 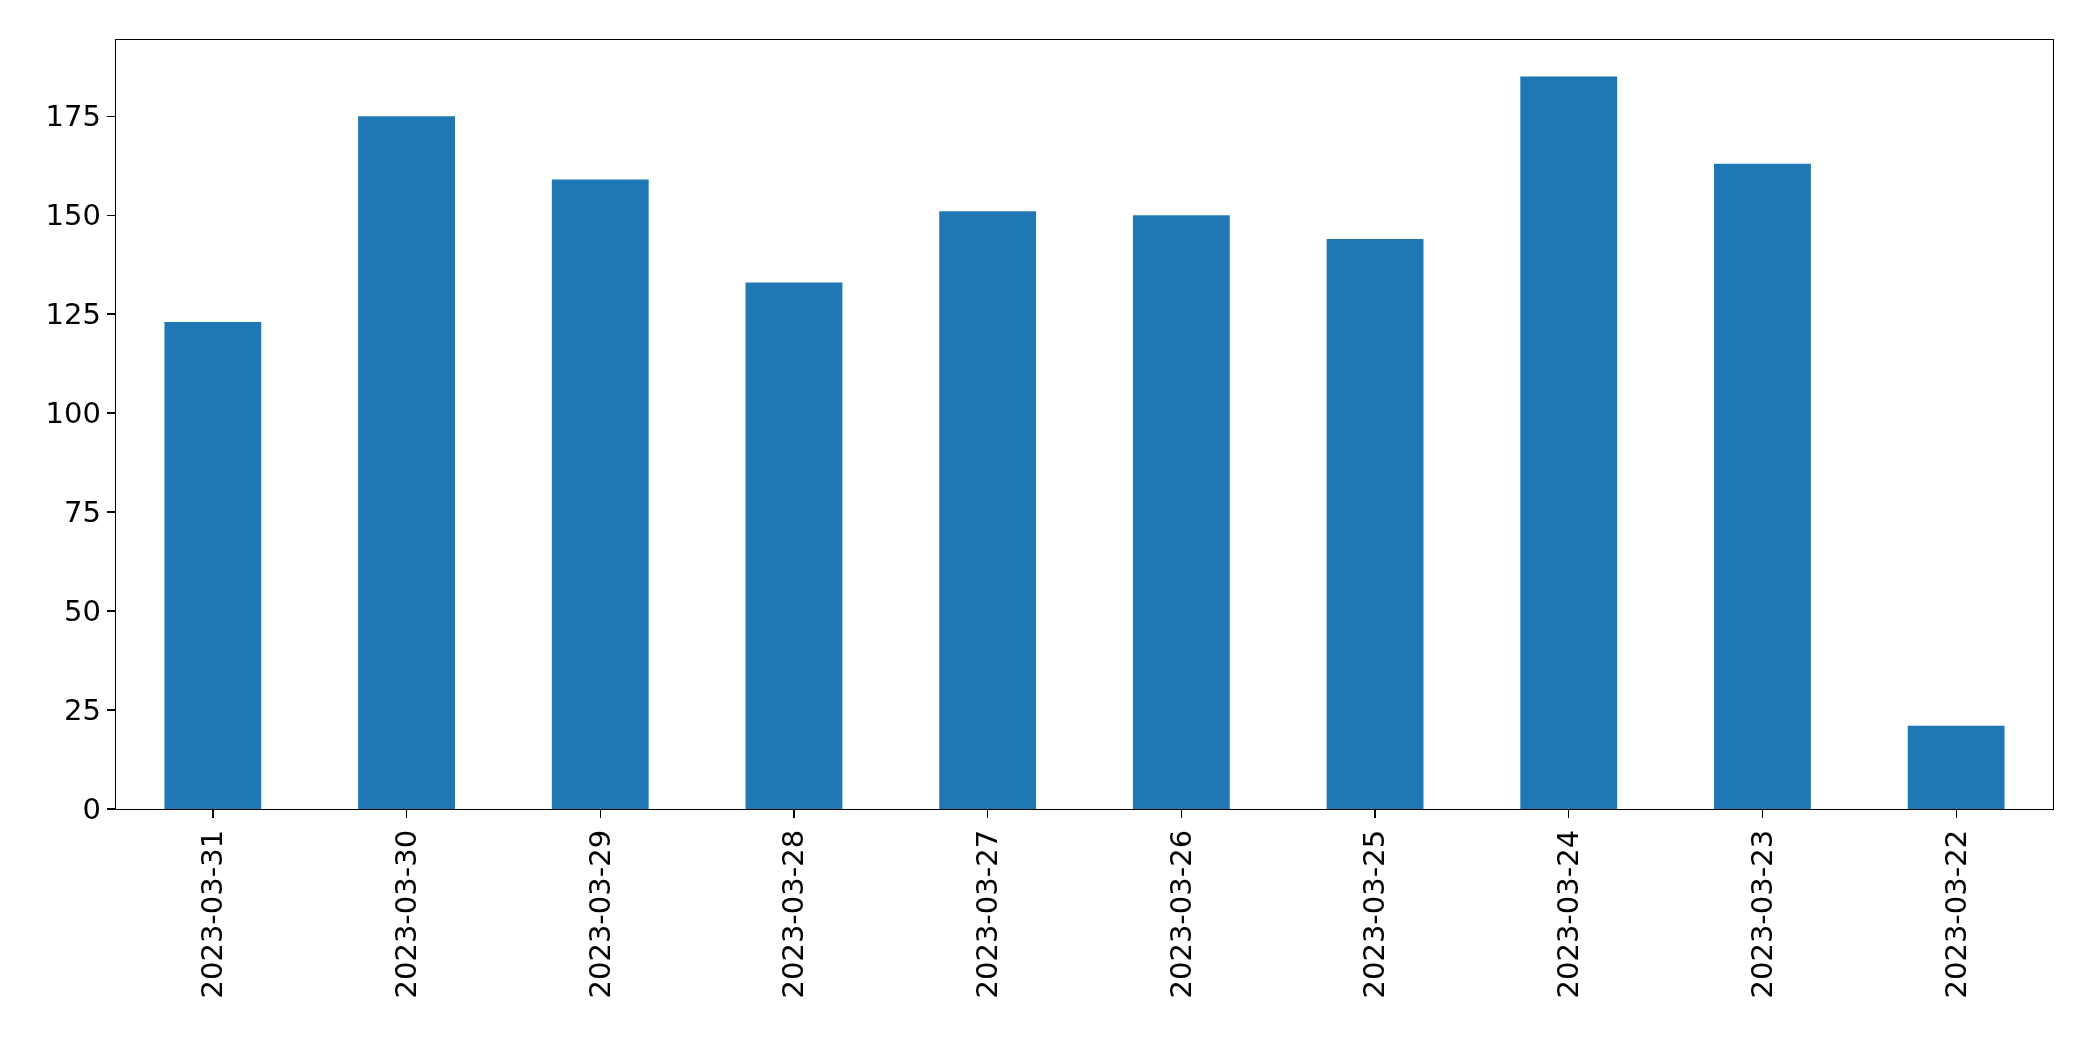 What do you see at coordinates (1568, 914) in the screenshot?
I see `x-tick-label: 2023-03-24` at bounding box center [1568, 914].